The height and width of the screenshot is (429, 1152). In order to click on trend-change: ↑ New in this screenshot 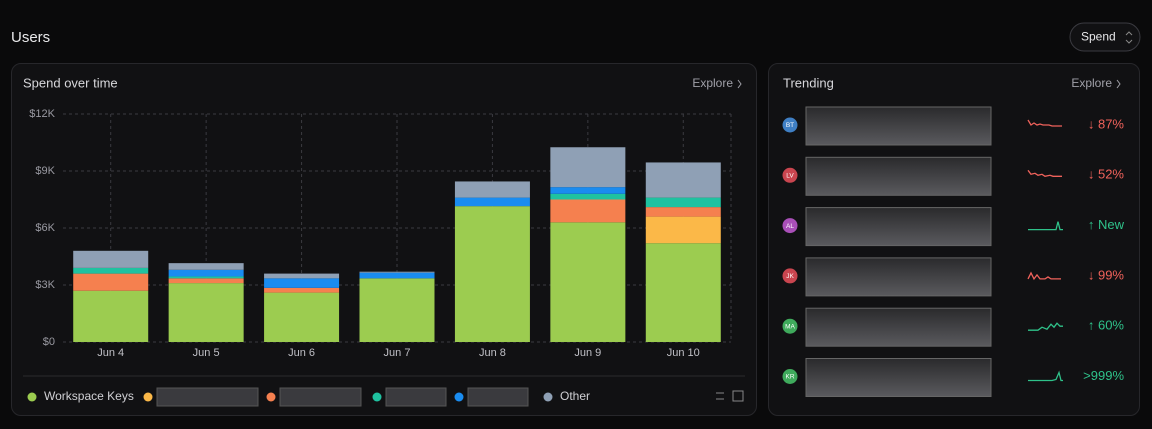, I will do `click(1106, 224)`.